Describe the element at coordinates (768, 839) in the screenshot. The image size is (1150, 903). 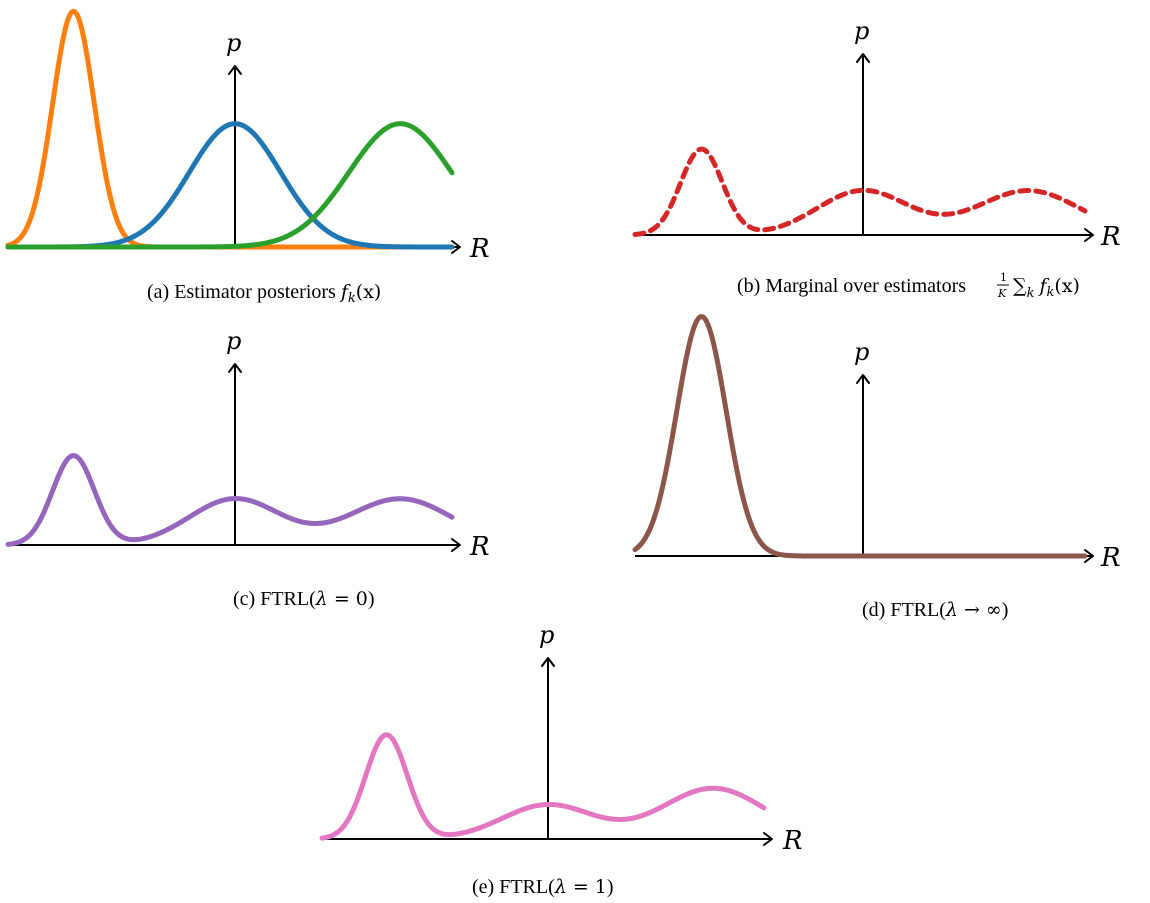
I see `panel-e-x-arrowhead` at that location.